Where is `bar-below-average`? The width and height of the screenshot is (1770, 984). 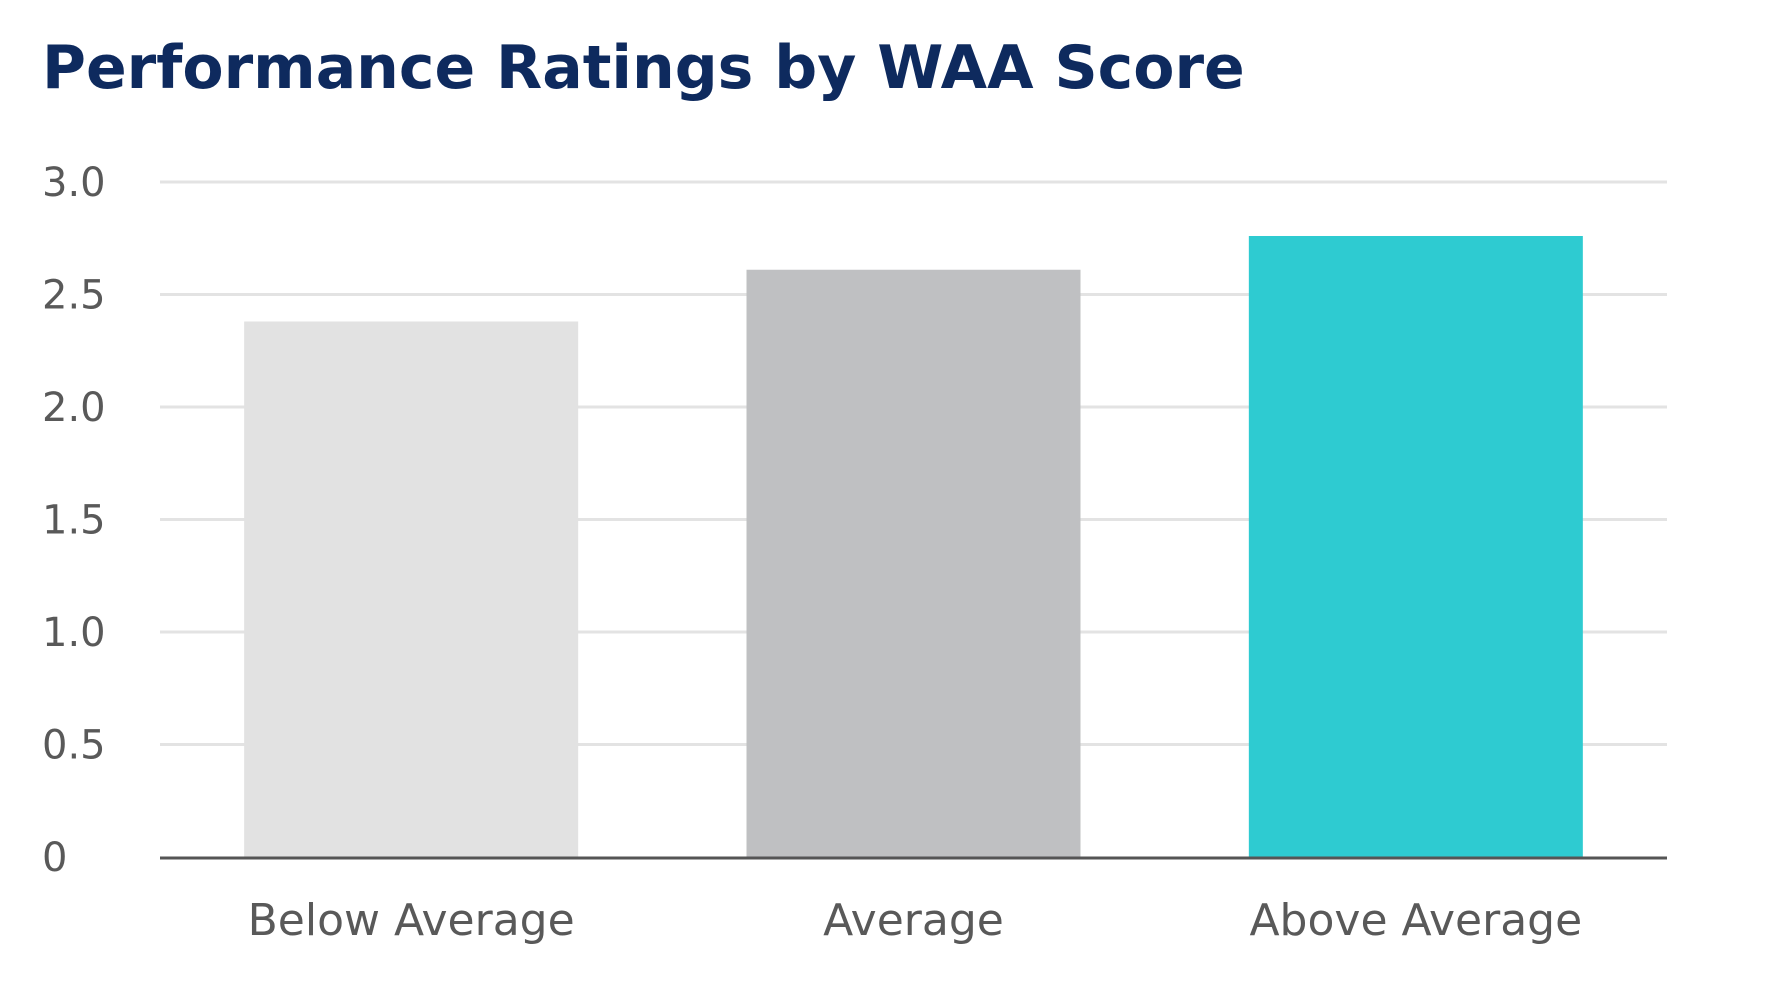 bar-below-average is located at coordinates (411, 589).